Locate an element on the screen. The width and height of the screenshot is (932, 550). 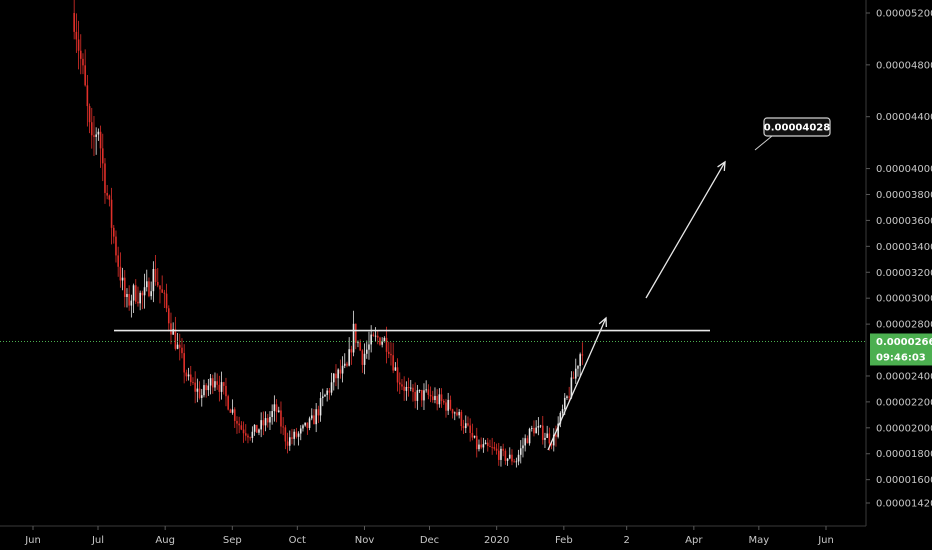
x-axis-ticks: Jun Jul Aug Sep Oct Nov Dec 2020 Feb 2 Apr May Jun is located at coordinates (429, 536).